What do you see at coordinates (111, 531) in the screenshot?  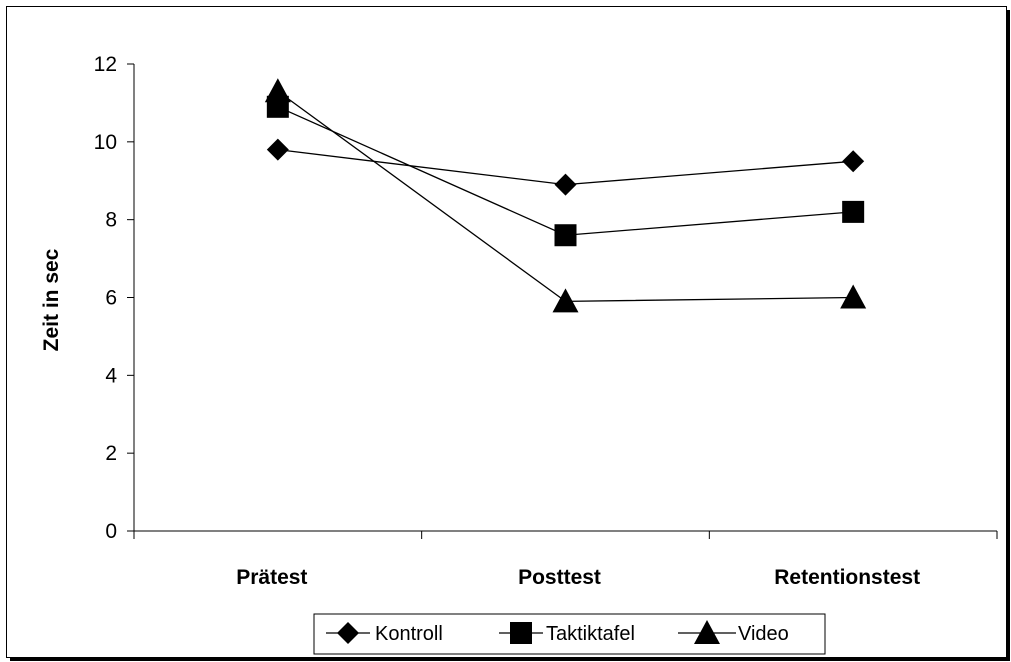 I see `y-tick-label: 0` at bounding box center [111, 531].